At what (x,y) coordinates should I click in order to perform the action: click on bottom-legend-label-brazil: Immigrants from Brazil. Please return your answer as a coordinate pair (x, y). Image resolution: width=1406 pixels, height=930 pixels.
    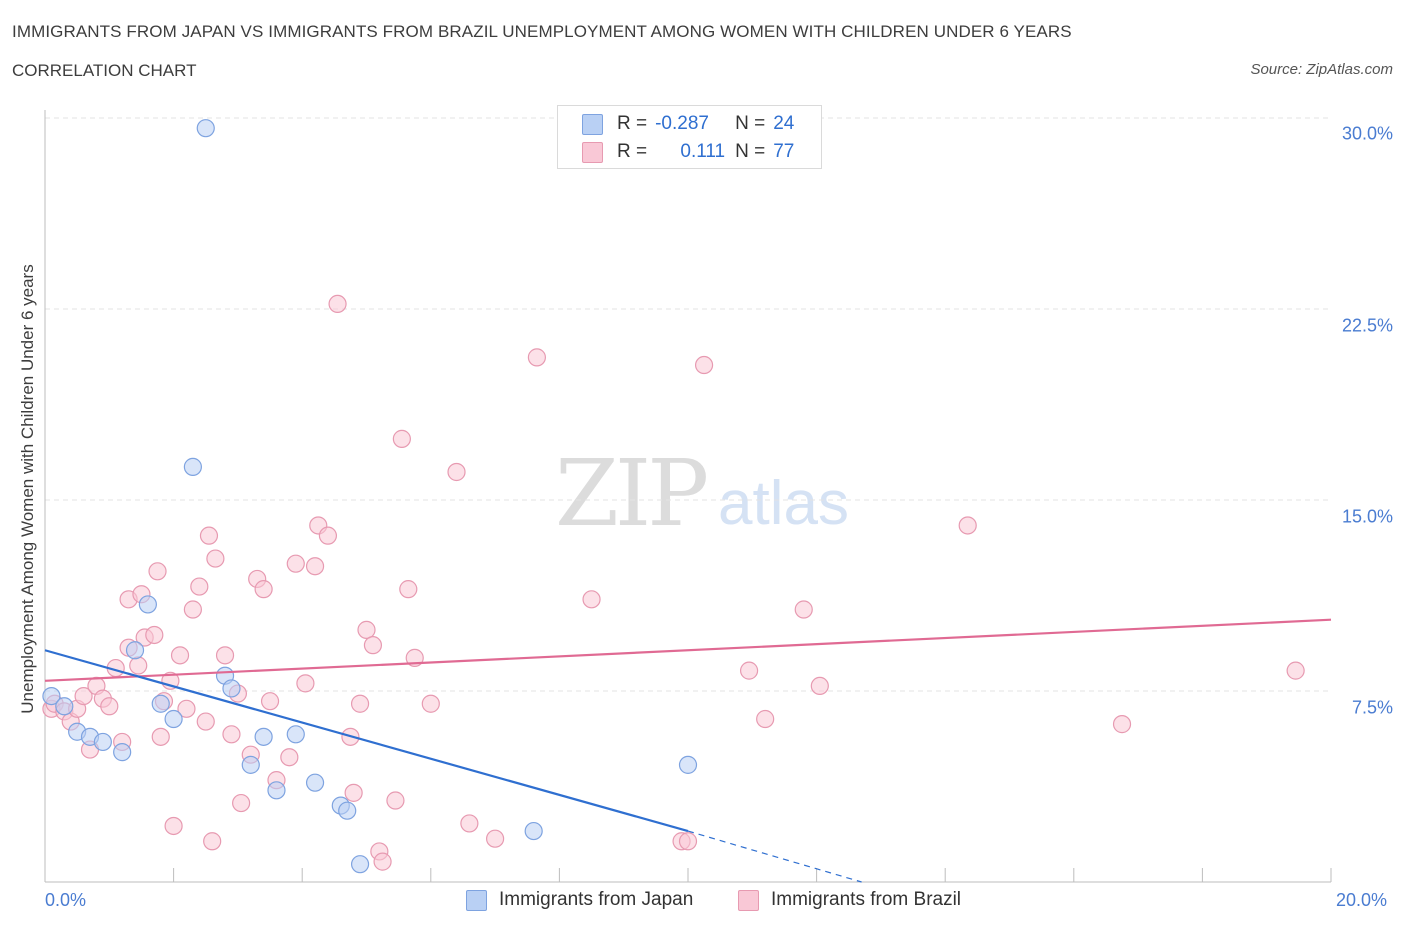
    Looking at the image, I should click on (866, 899).